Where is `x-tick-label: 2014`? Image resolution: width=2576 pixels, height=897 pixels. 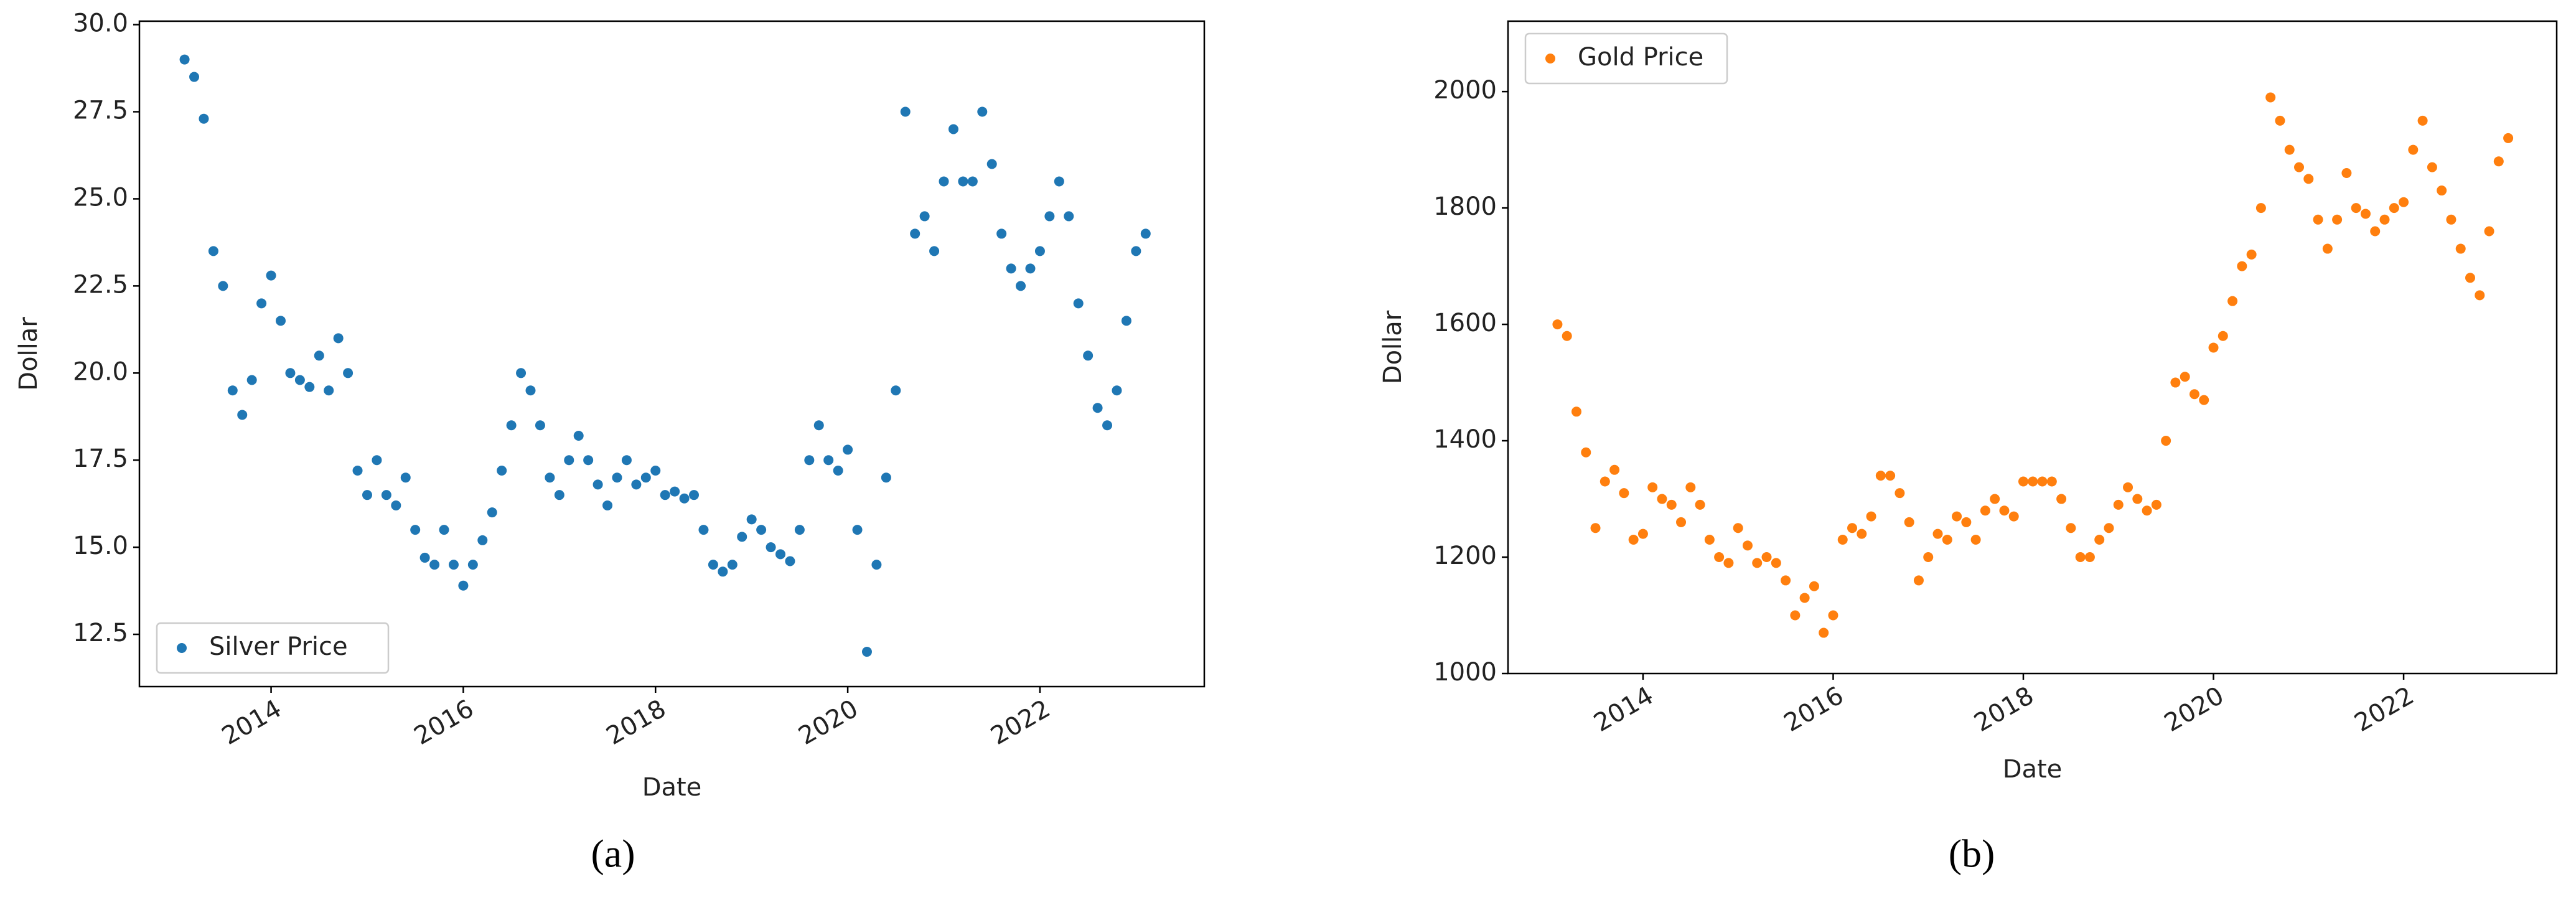 x-tick-label: 2014 is located at coordinates (1623, 709).